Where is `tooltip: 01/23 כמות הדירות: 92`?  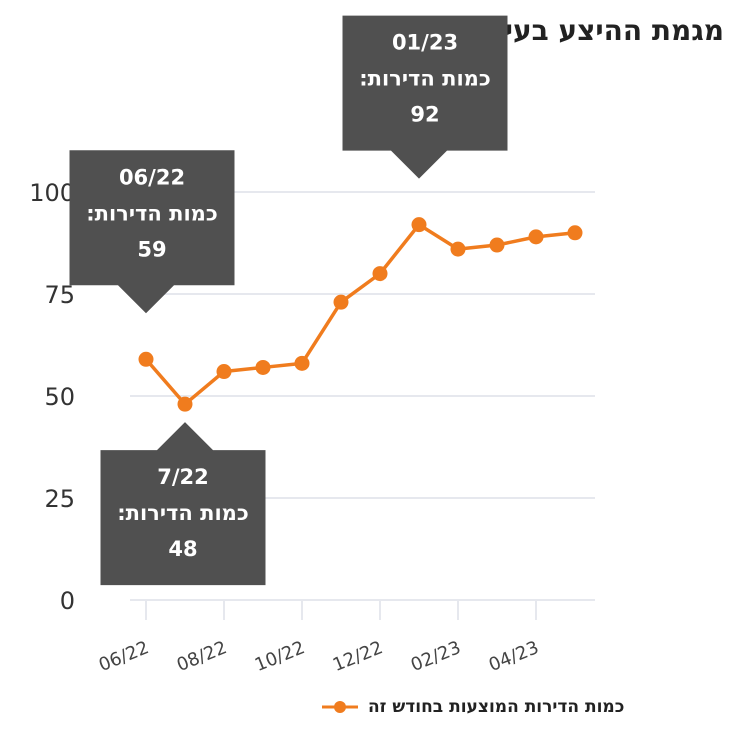
tooltip: 01/23 כמות הדירות: 92 is located at coordinates (425, 97).